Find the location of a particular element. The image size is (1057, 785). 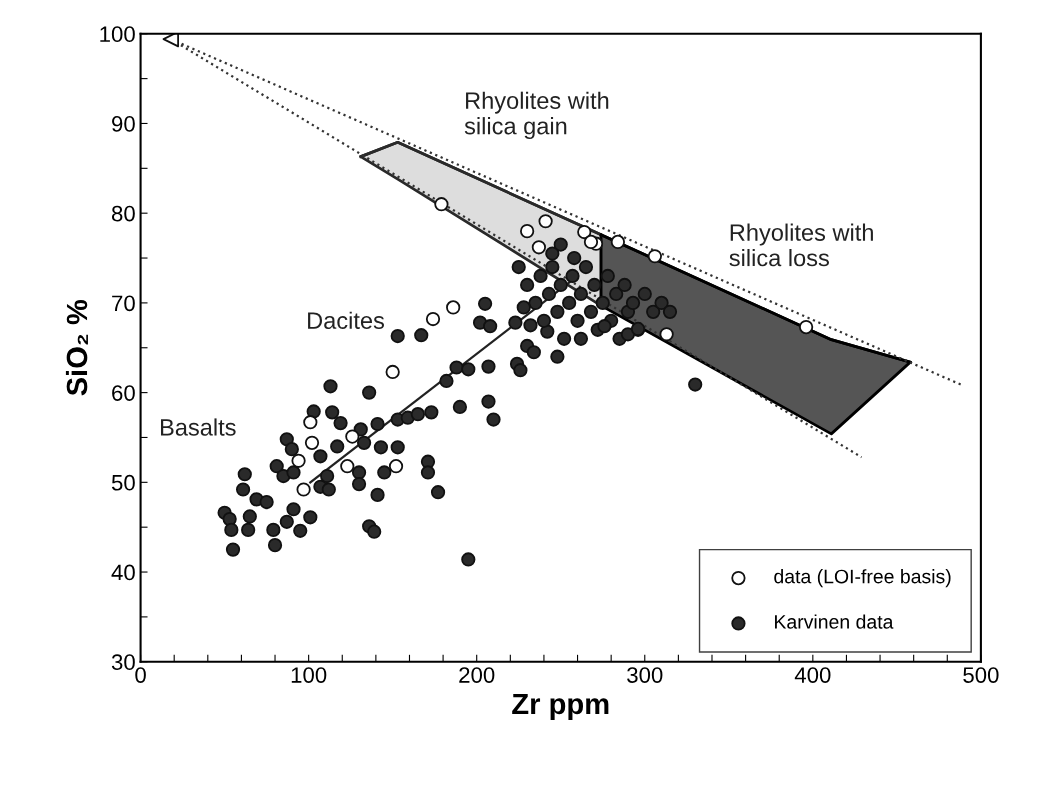

x-tick-label: 200 is located at coordinates (477, 675).